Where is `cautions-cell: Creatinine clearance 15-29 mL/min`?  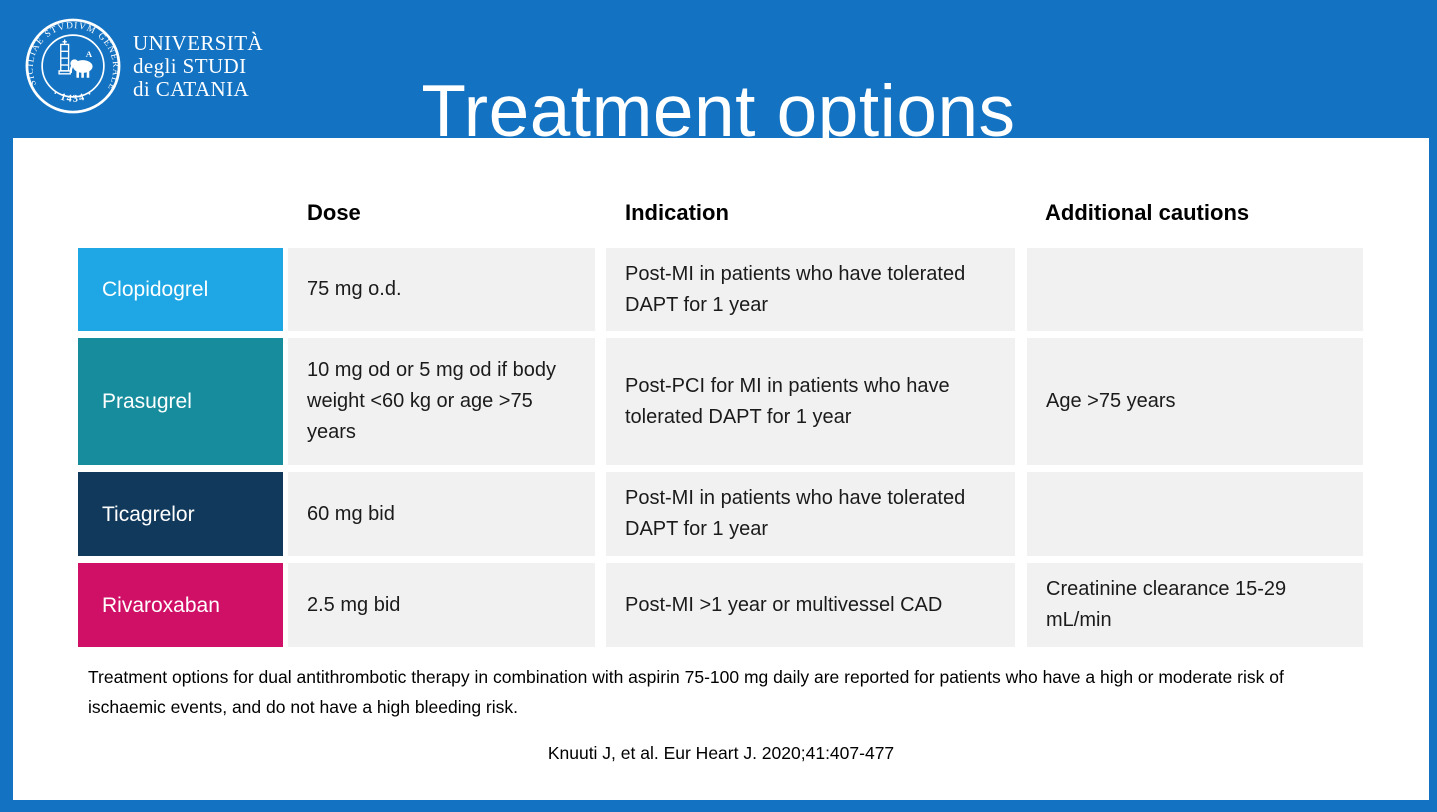 cautions-cell: Creatinine clearance 15-29 mL/min is located at coordinates (1195, 605).